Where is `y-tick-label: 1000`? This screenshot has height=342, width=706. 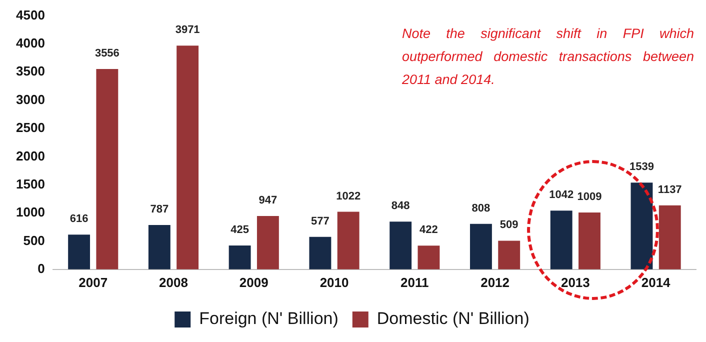 y-tick-label: 1000 is located at coordinates (30, 212).